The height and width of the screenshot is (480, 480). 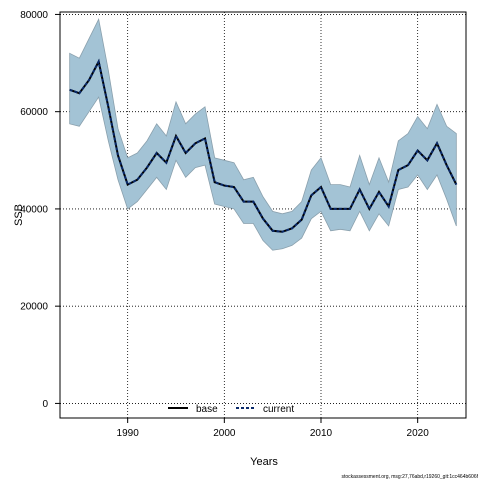 I want to click on y-tick-label: 80000, so click(x=34, y=15).